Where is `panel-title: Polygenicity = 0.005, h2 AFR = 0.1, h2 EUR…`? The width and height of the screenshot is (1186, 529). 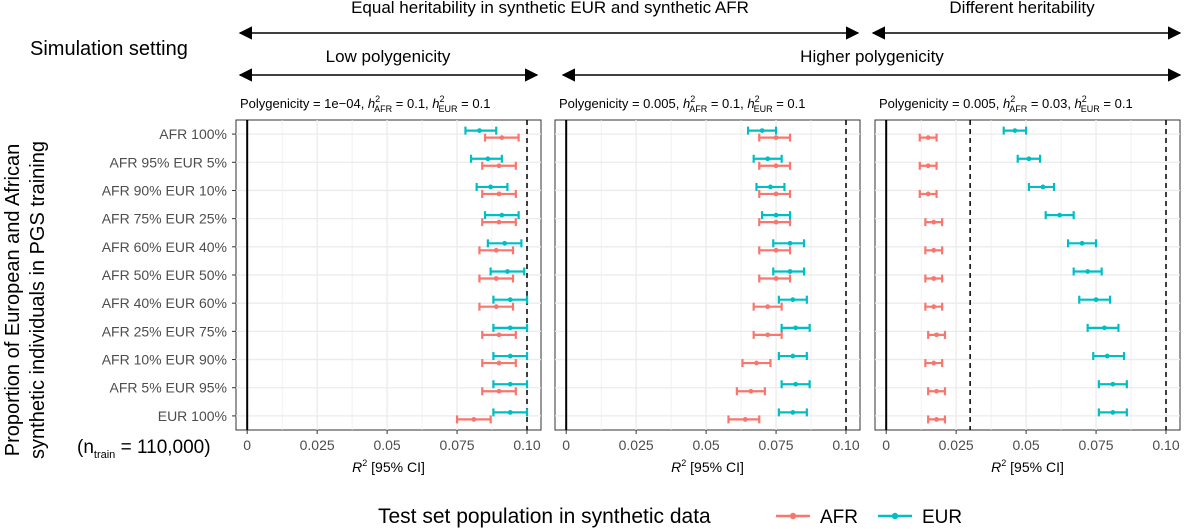
panel-title: Polygenicity = 0.005, h2 AFR = 0.1, h2 EUR… is located at coordinates (682, 104).